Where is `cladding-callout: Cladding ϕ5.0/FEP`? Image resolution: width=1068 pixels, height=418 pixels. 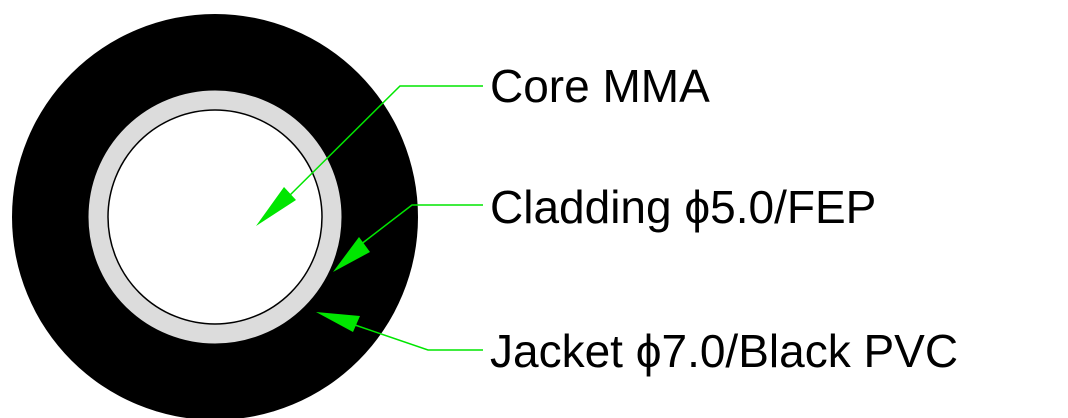
cladding-callout: Cladding ϕ5.0/FEP is located at coordinates (604, 226).